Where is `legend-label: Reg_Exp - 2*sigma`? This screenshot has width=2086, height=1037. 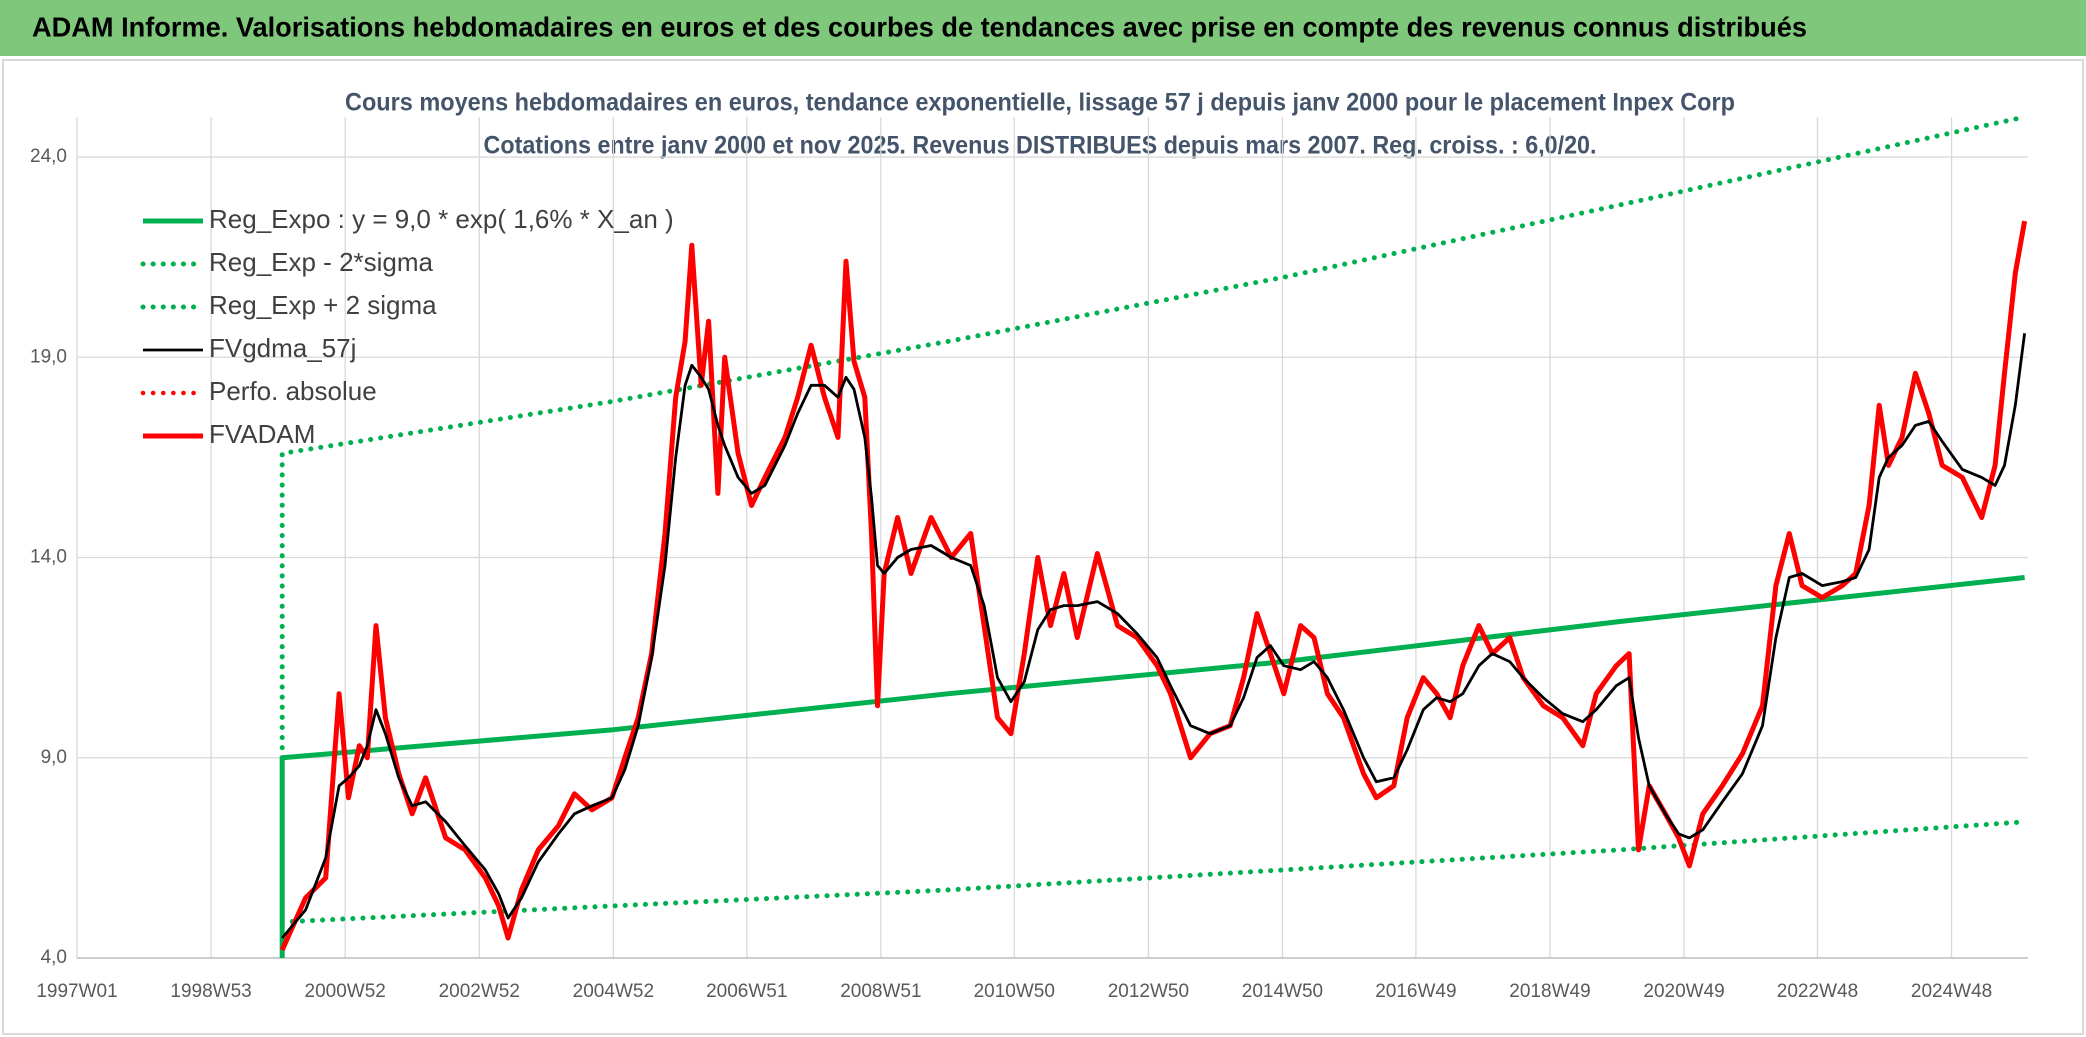
legend-label: Reg_Exp - 2*sigma is located at coordinates (321, 262).